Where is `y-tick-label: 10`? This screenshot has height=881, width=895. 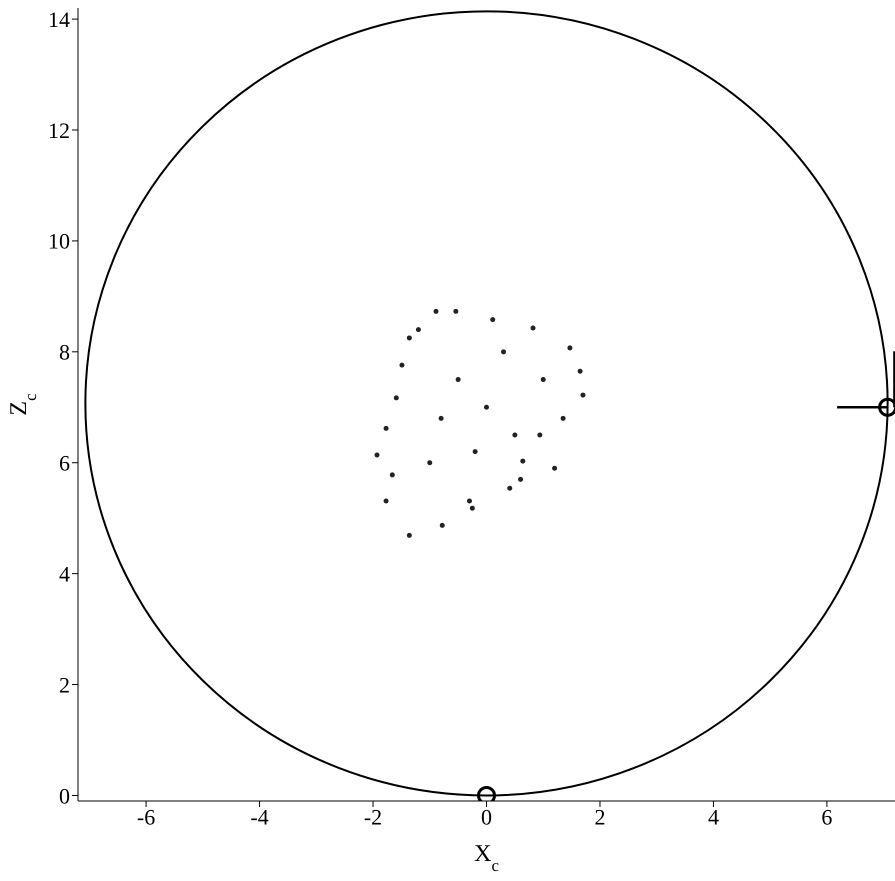
y-tick-label: 10 is located at coordinates (59, 241).